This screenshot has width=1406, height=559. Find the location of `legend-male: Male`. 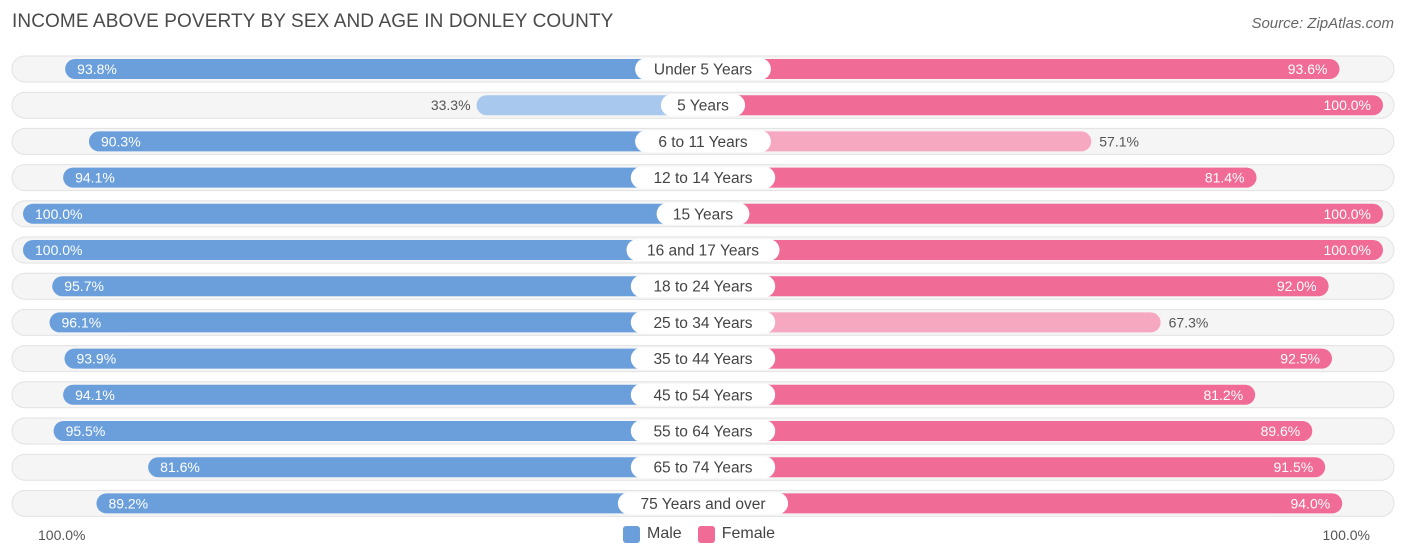

legend-male: Male is located at coordinates (652, 534).